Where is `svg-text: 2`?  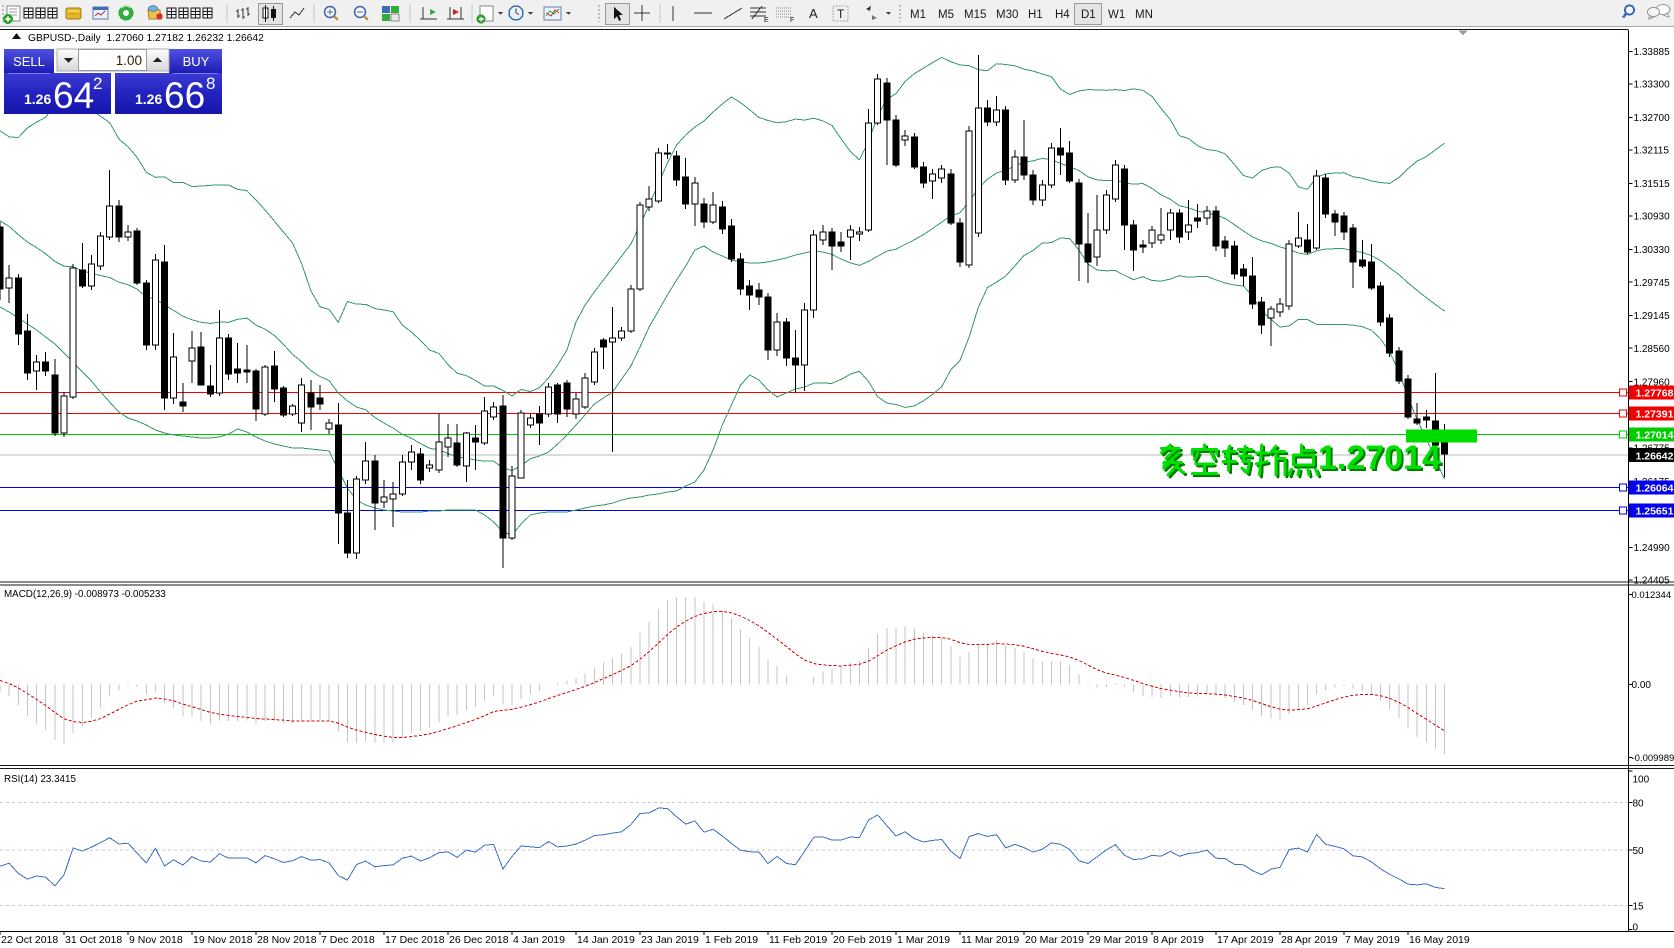
svg-text: 2 is located at coordinates (97, 83).